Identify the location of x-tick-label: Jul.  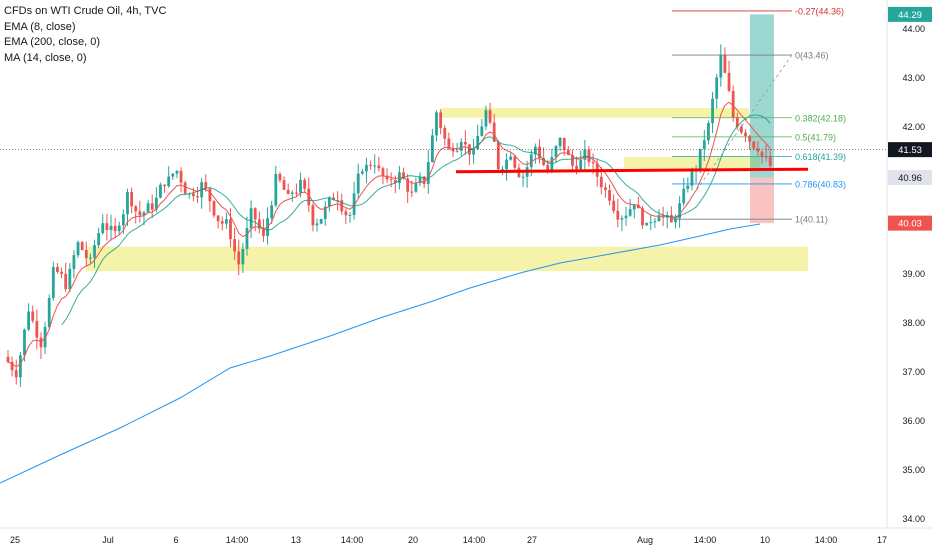
(108, 540).